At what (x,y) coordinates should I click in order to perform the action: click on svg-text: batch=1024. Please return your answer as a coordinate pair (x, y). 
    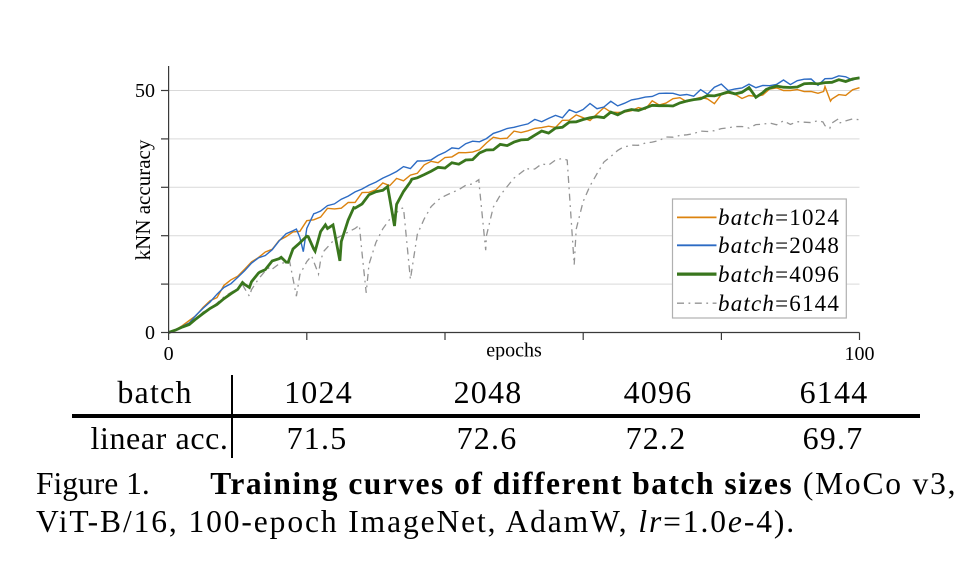
    Looking at the image, I should click on (779, 217).